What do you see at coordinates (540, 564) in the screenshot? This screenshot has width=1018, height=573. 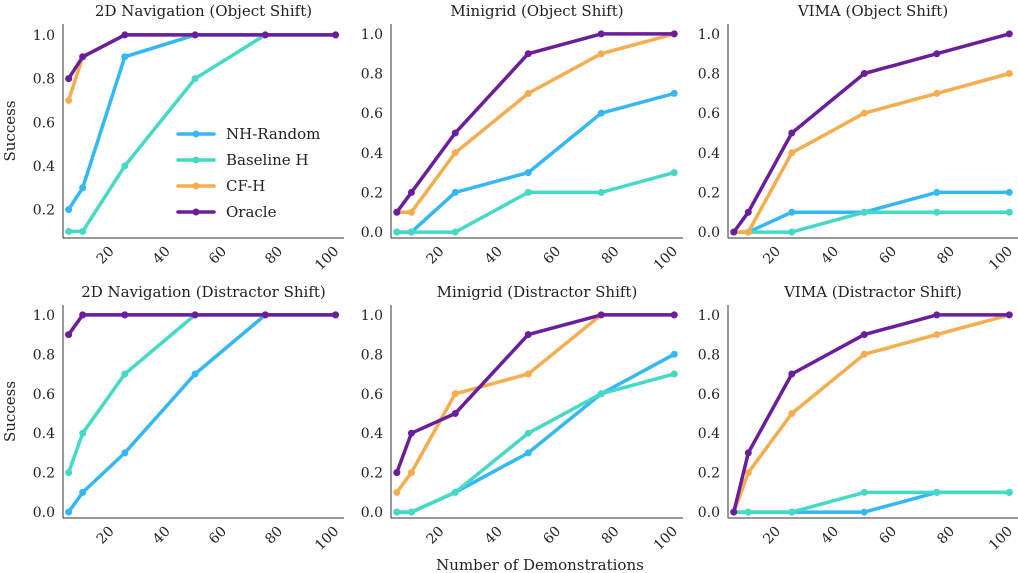 I see `shared-x-axis-label: Number of Demonstrations` at bounding box center [540, 564].